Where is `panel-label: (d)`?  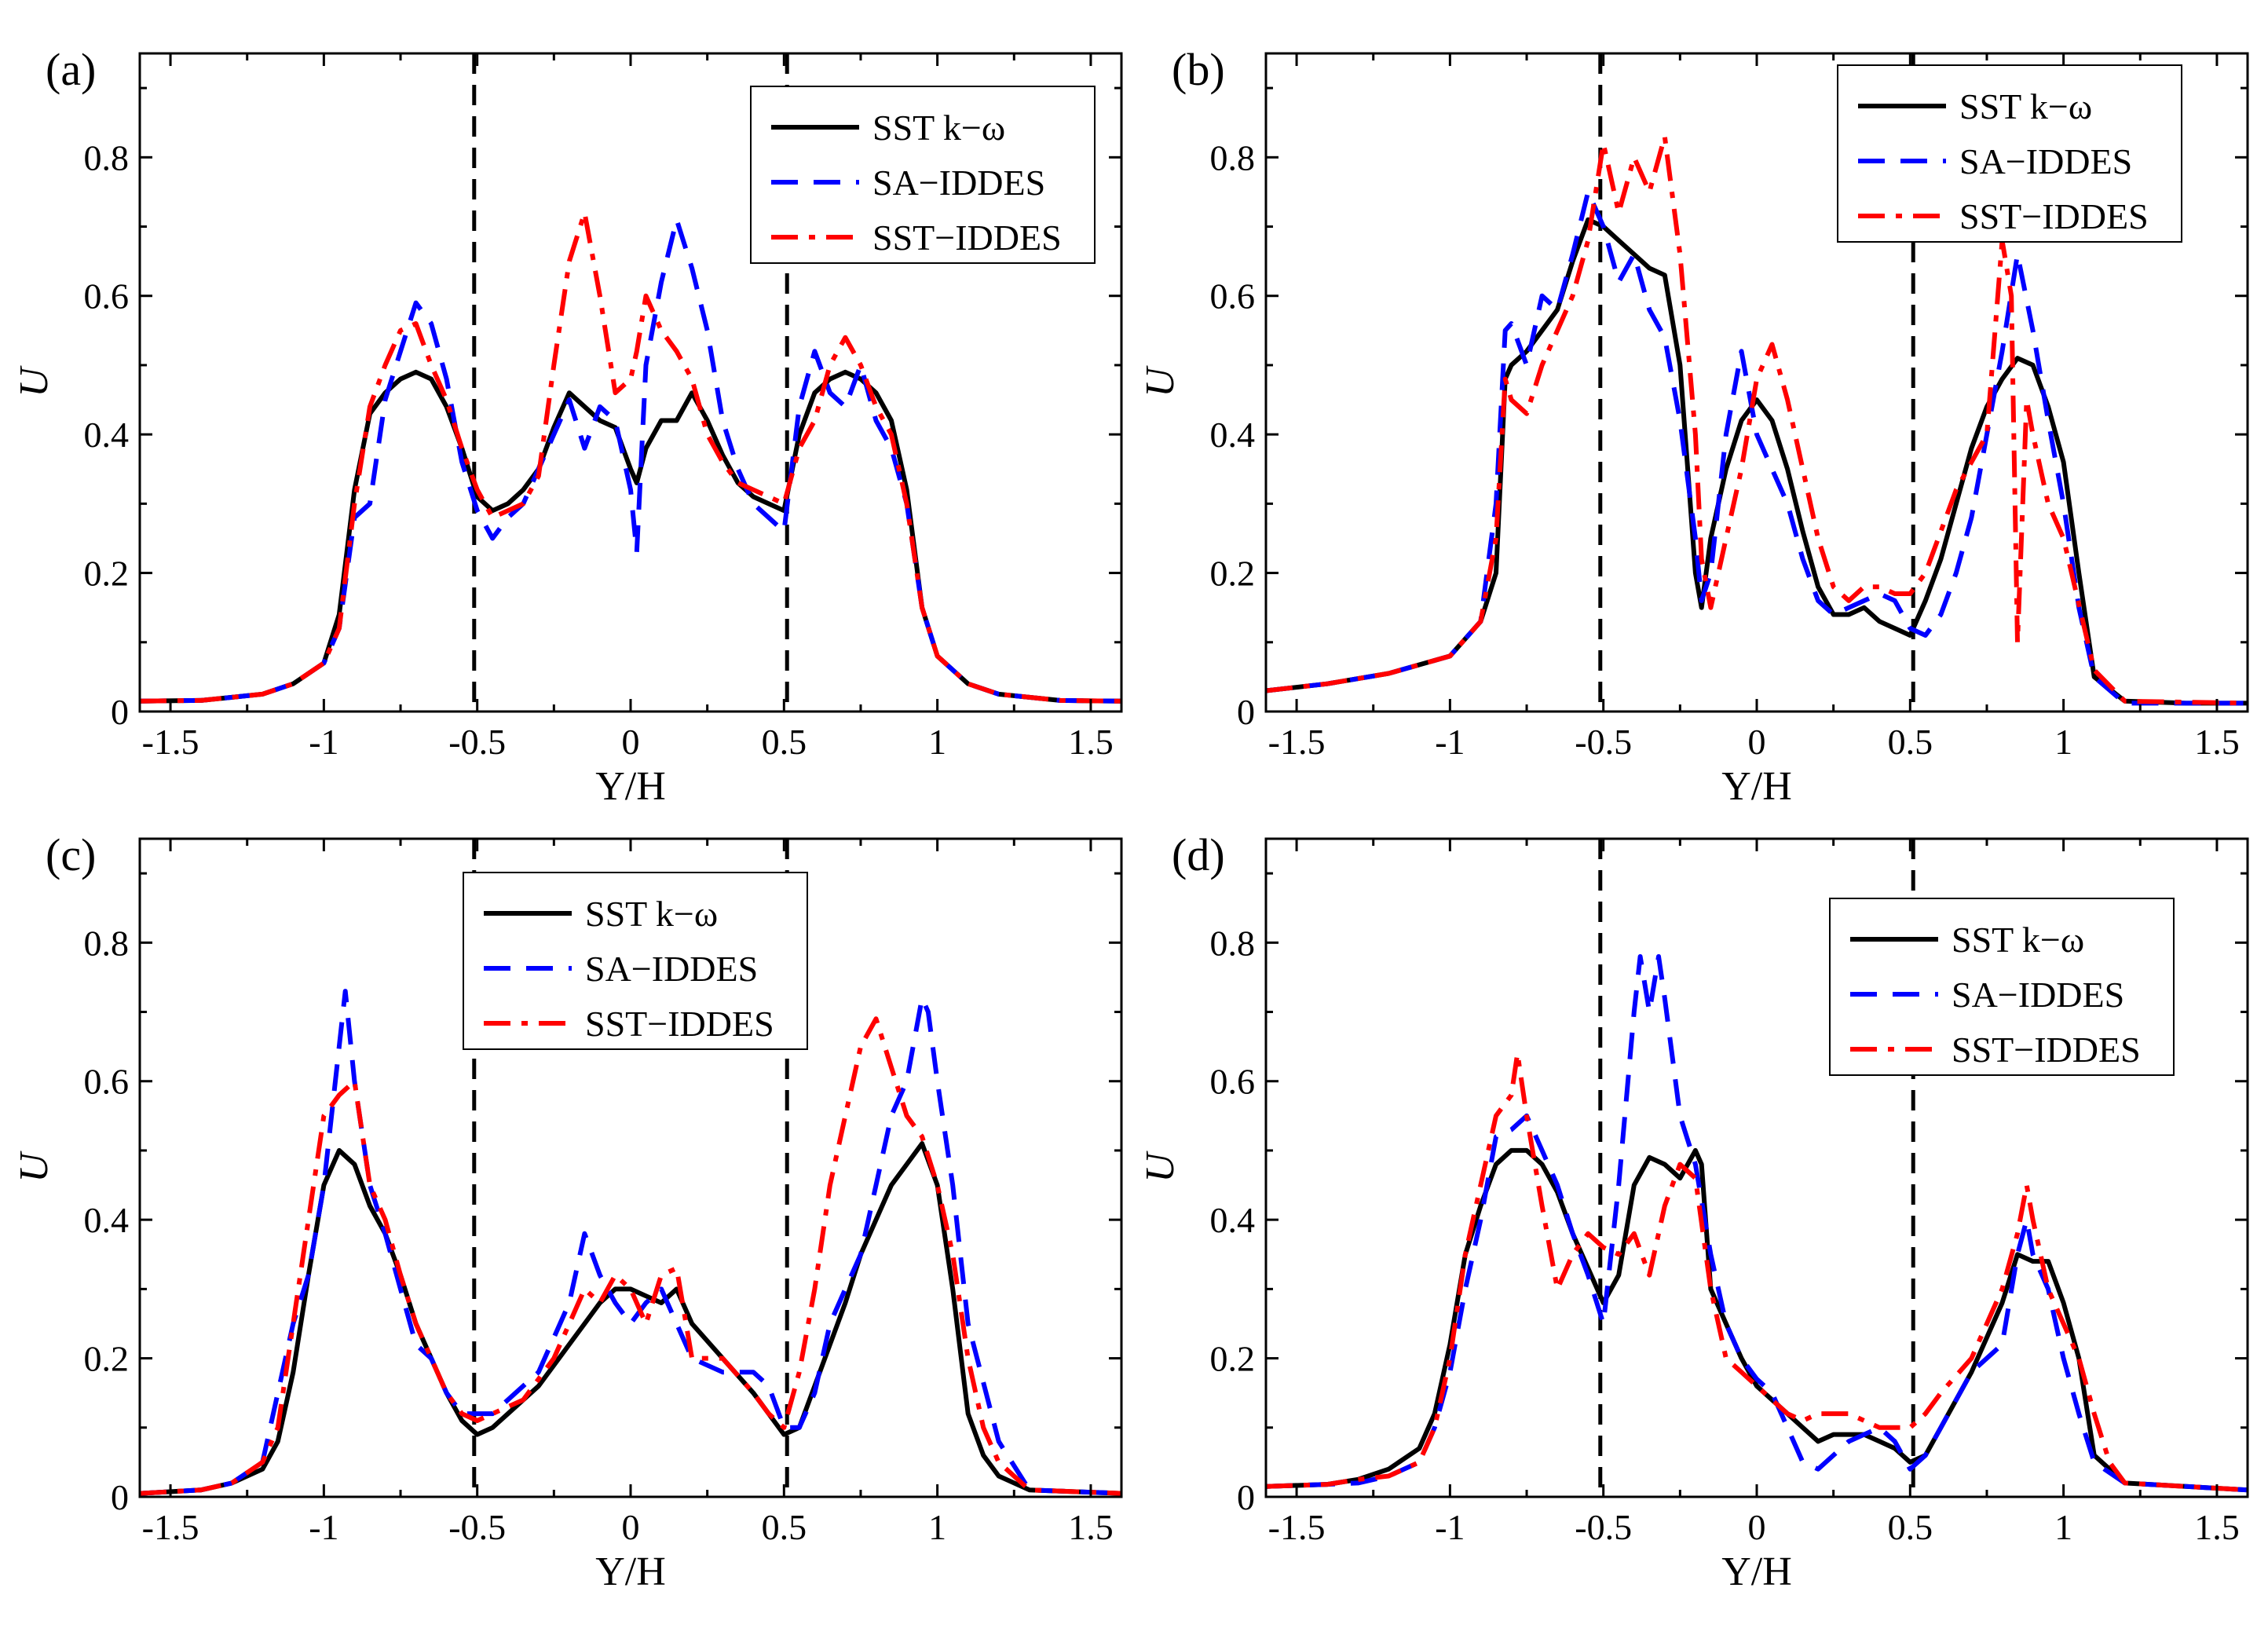
panel-label: (d) is located at coordinates (1199, 854).